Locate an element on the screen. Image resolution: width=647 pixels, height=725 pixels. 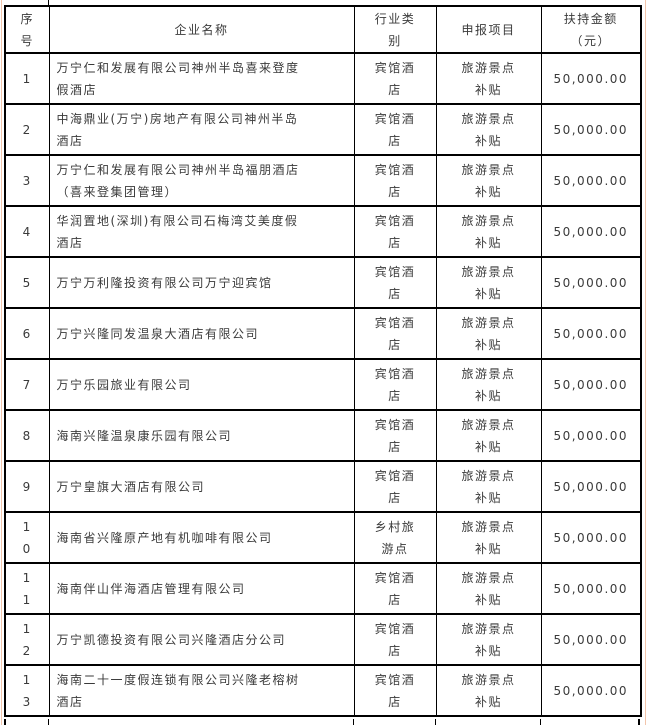
header-industry: 行业类别 is located at coordinates (395, 29).